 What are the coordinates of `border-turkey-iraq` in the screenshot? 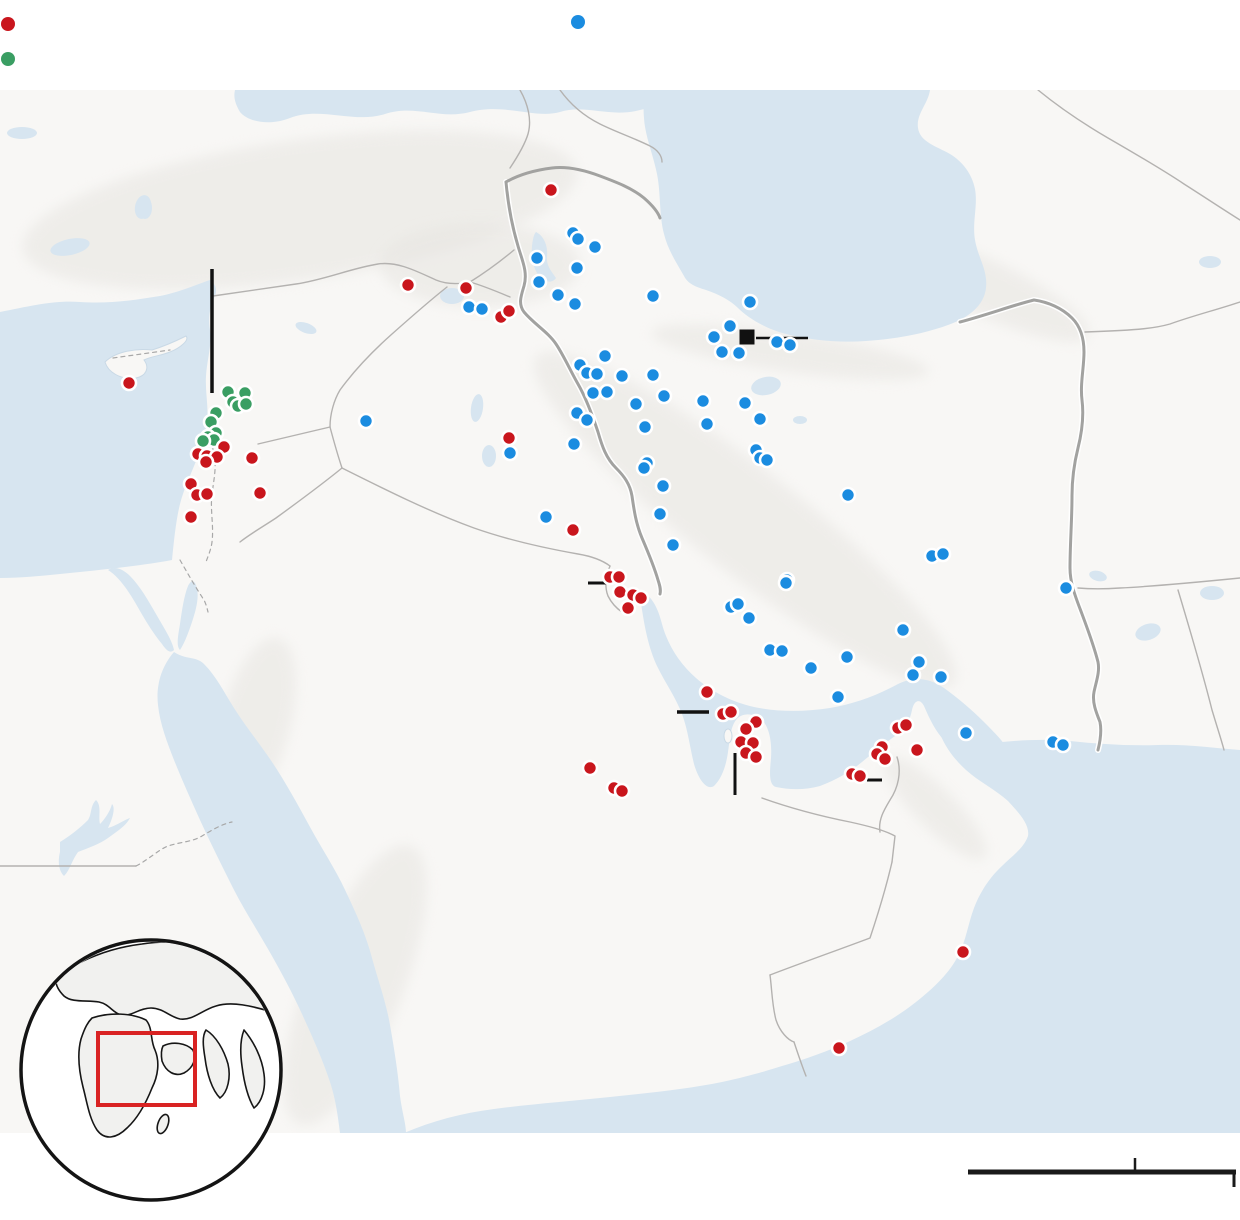 It's located at (492, 266).